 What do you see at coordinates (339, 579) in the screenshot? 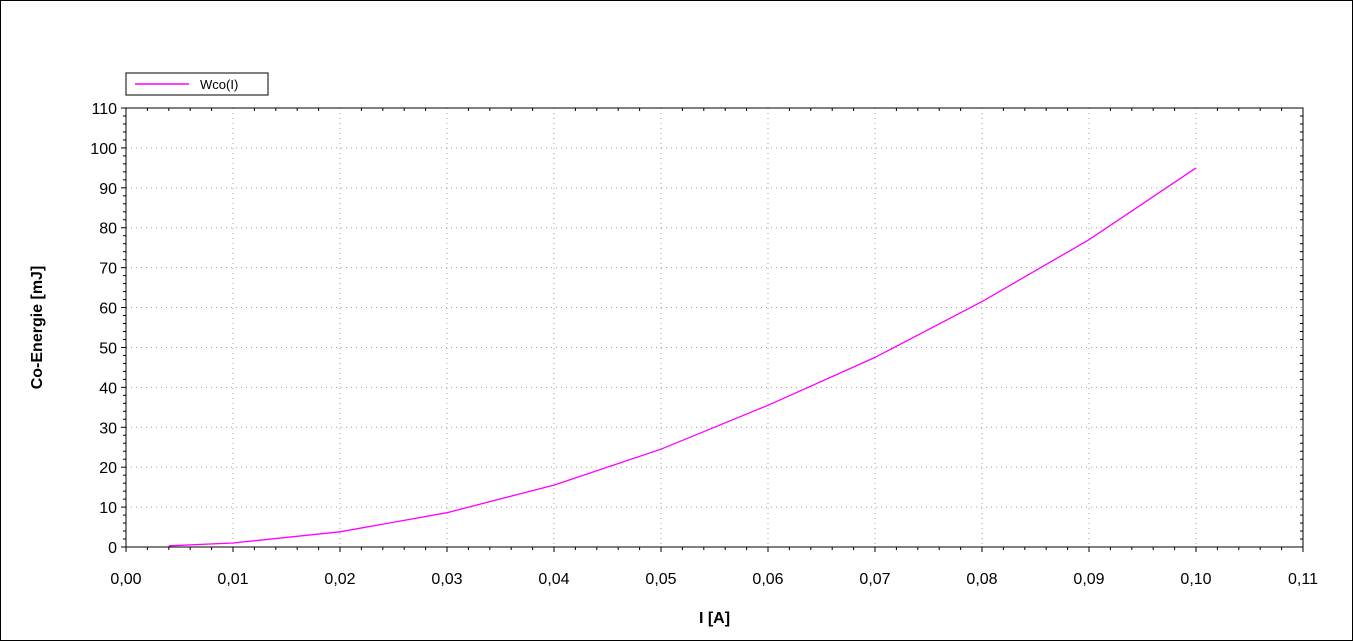
I see `x-tick-label: 0,02` at bounding box center [339, 579].